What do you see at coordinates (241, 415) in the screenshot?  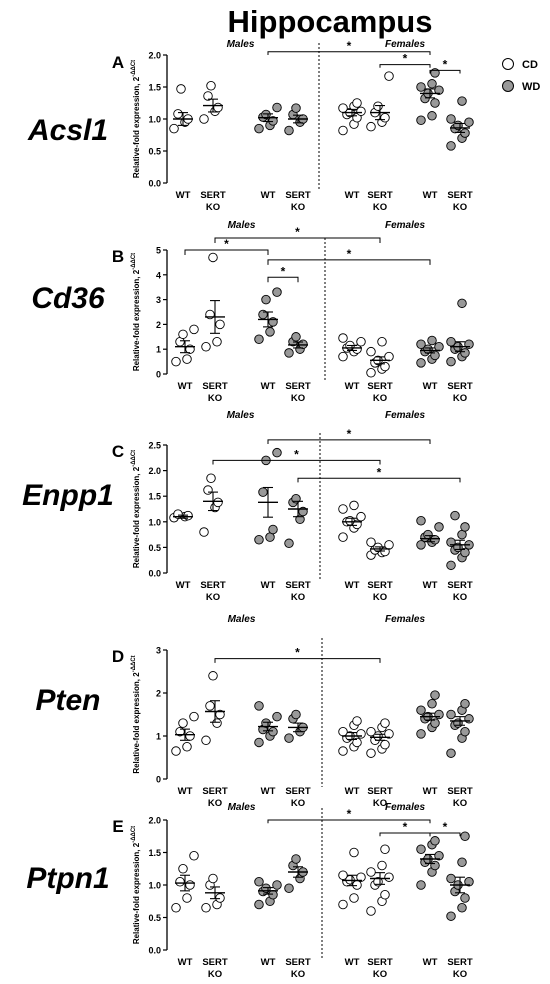 I see `sex-label-males: Males` at bounding box center [241, 415].